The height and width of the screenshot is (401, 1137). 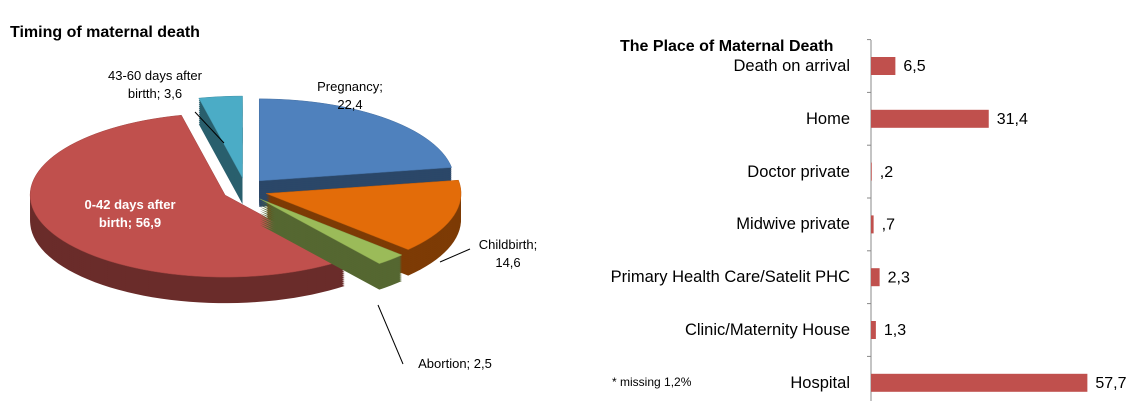 I want to click on slice-name: Abortion, so click(x=442, y=363).